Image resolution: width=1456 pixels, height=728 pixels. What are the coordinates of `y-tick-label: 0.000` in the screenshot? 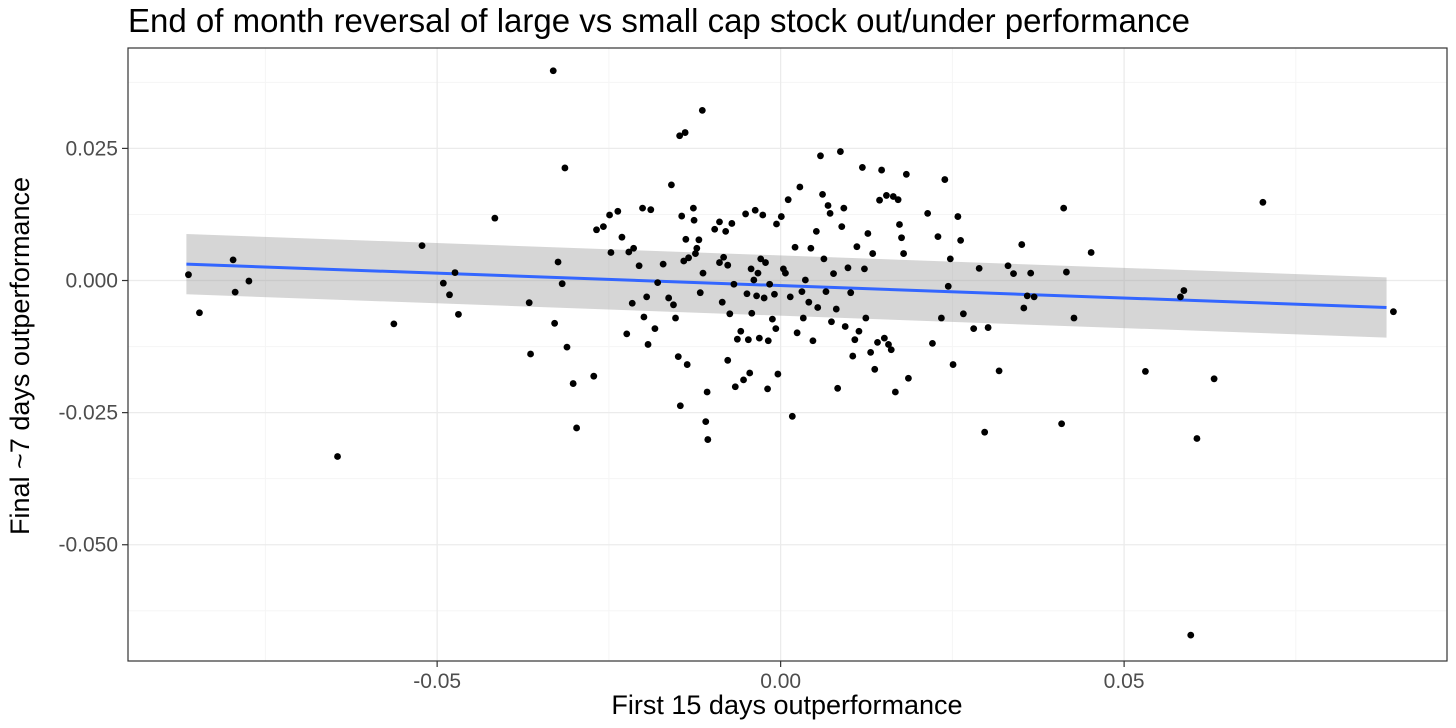 It's located at (91, 281).